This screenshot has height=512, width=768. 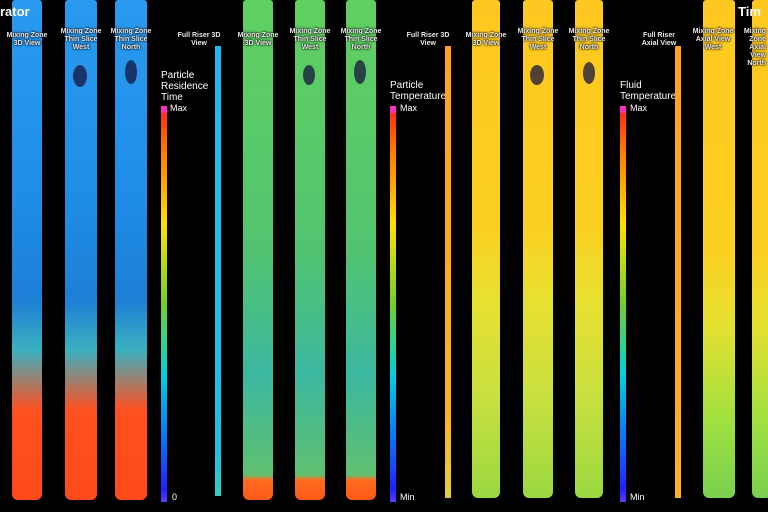 What do you see at coordinates (27, 250) in the screenshot?
I see `mixing-zone-3d-view-residence` at bounding box center [27, 250].